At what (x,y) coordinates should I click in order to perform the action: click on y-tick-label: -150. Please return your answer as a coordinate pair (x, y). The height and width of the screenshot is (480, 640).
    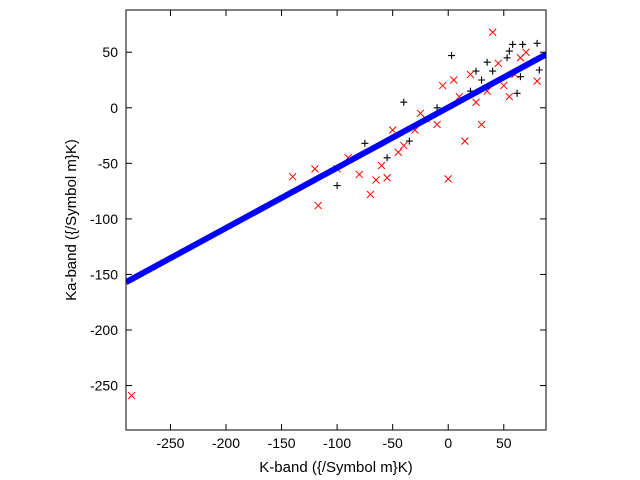
    Looking at the image, I should click on (104, 274).